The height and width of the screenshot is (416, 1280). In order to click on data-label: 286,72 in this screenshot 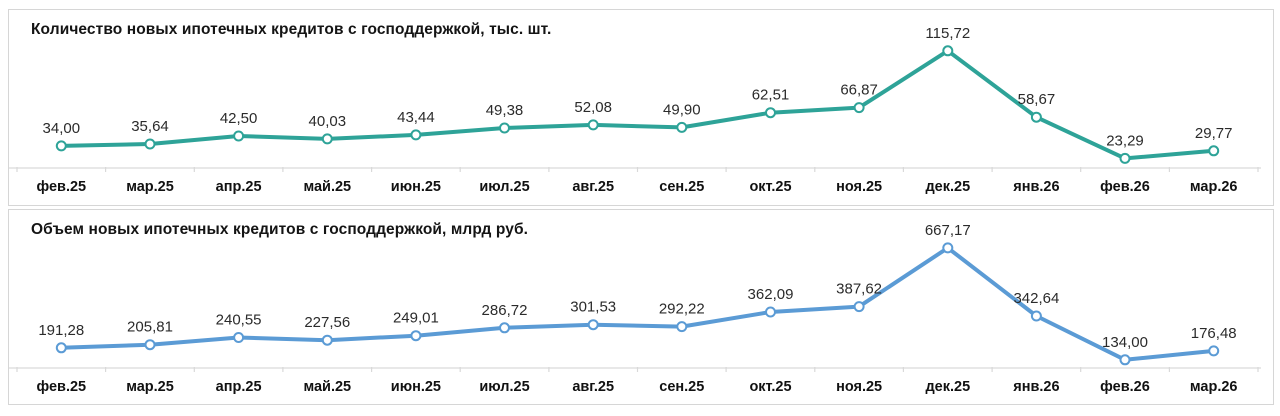, I will do `click(505, 310)`.